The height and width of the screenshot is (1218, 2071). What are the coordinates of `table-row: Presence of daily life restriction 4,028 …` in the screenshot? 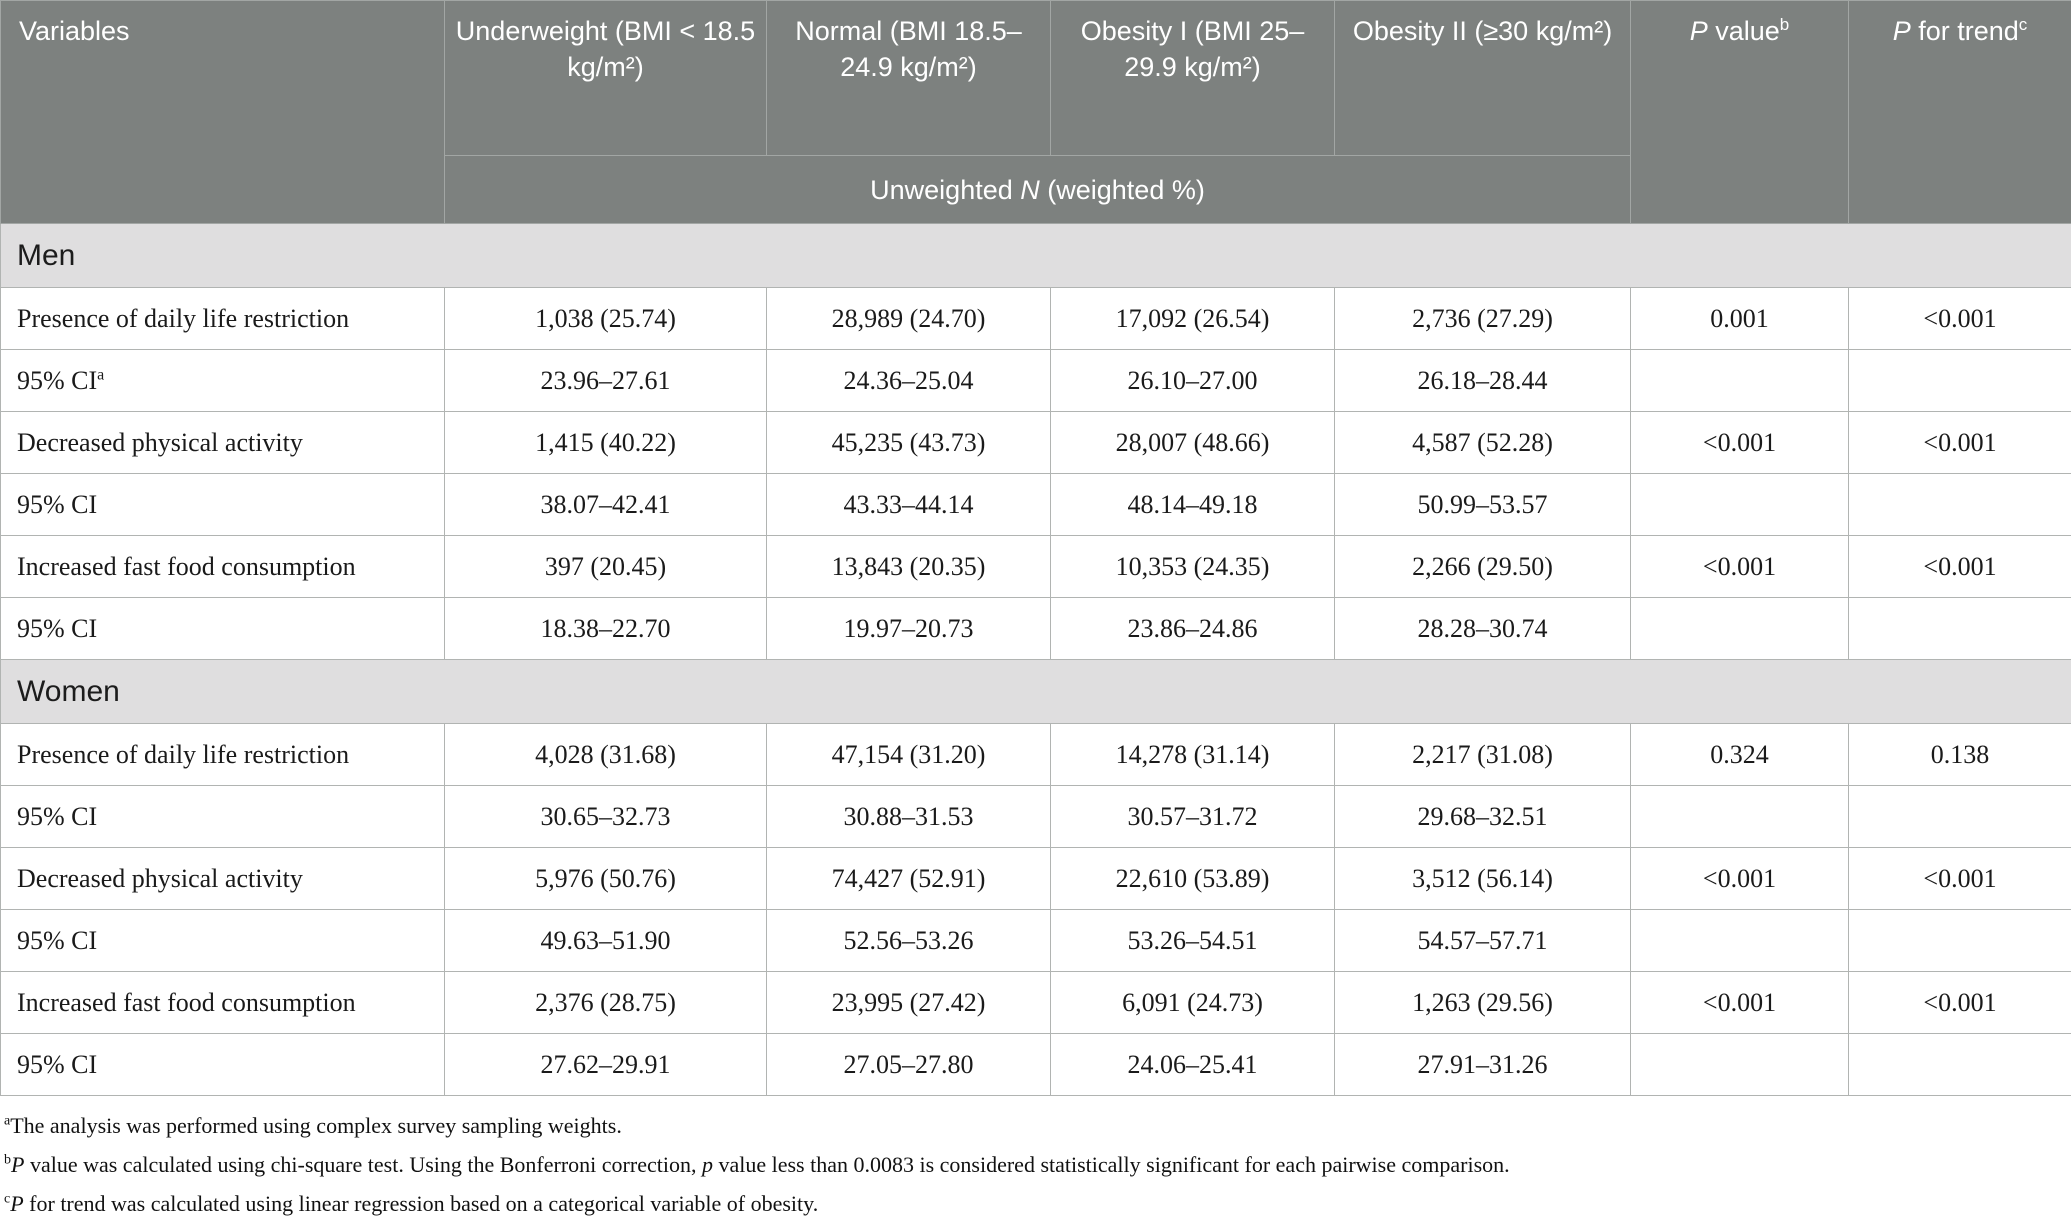 It's located at (1035, 754).